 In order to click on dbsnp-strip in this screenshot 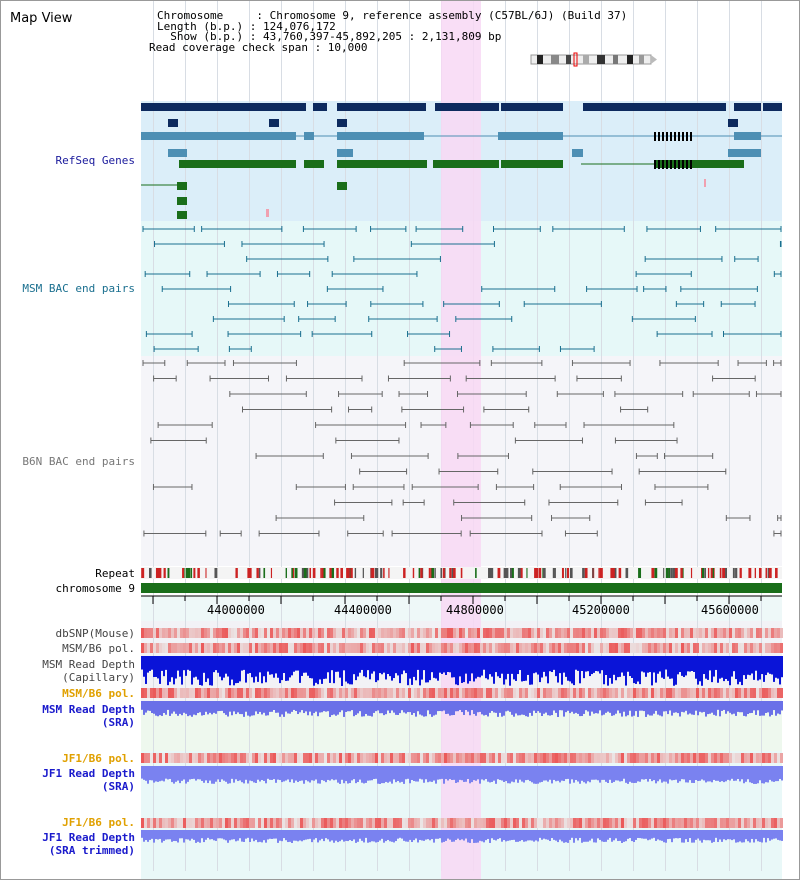, I will do `click(462, 633)`.